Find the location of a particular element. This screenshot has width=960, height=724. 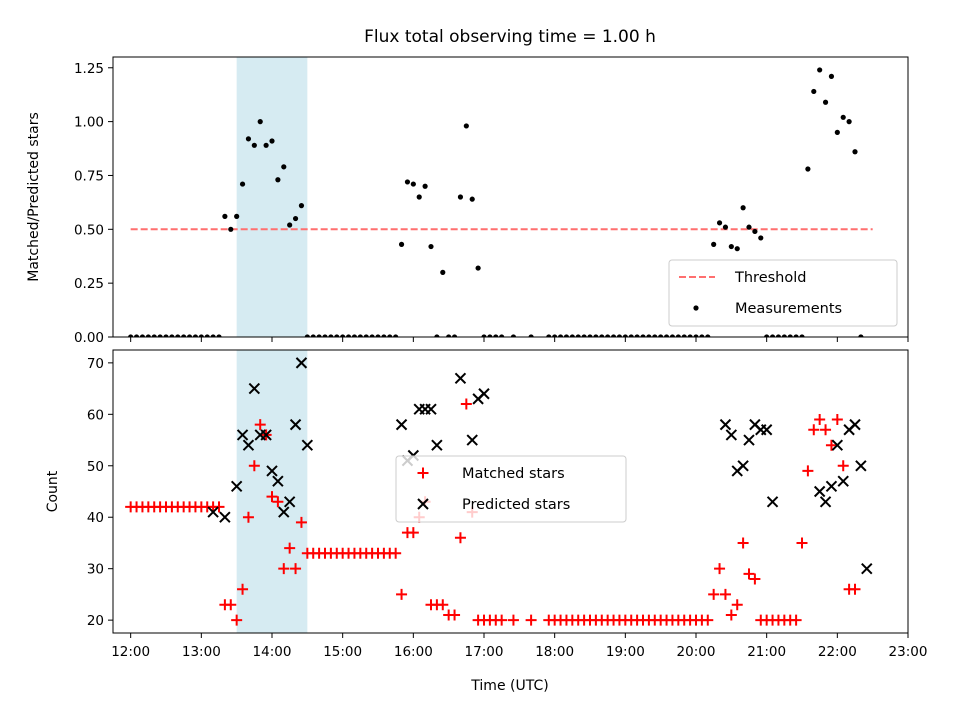

x-tick-label: 23:00 is located at coordinates (908, 652).